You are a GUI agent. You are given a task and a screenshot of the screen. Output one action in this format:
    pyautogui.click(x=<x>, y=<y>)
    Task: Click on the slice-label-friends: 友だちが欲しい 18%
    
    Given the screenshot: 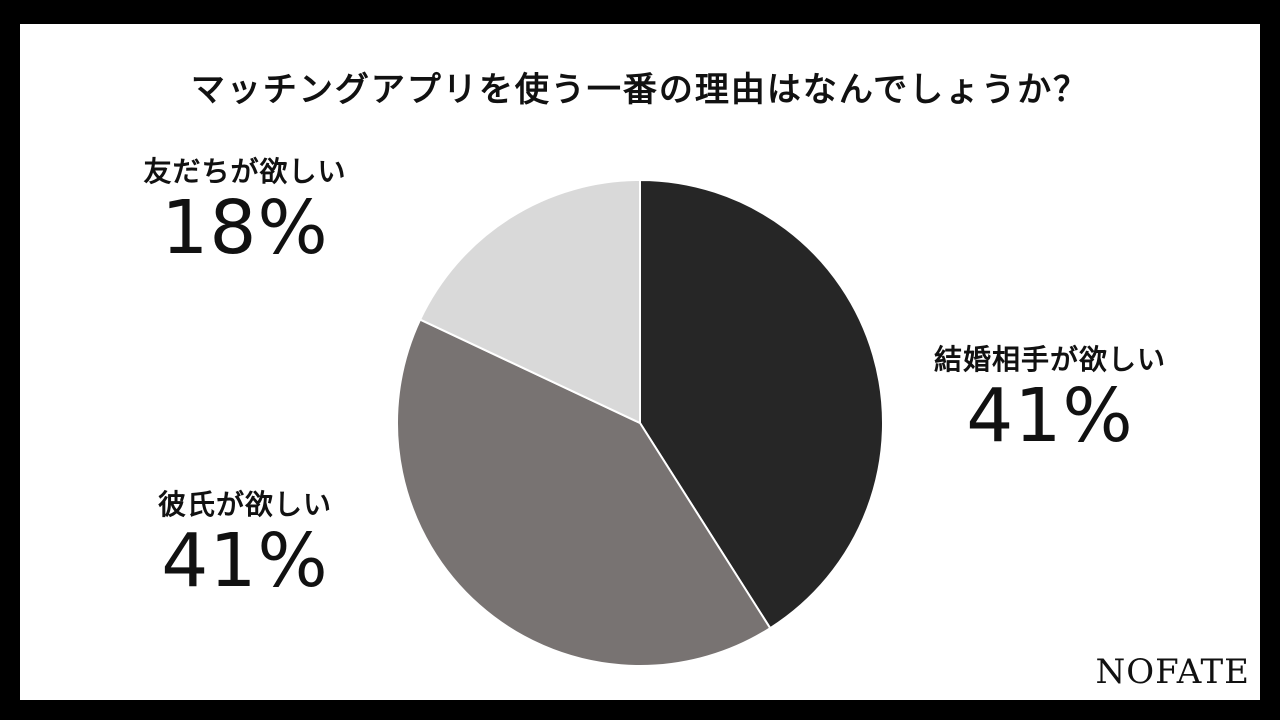 What is the action you would take?
    pyautogui.click(x=245, y=209)
    